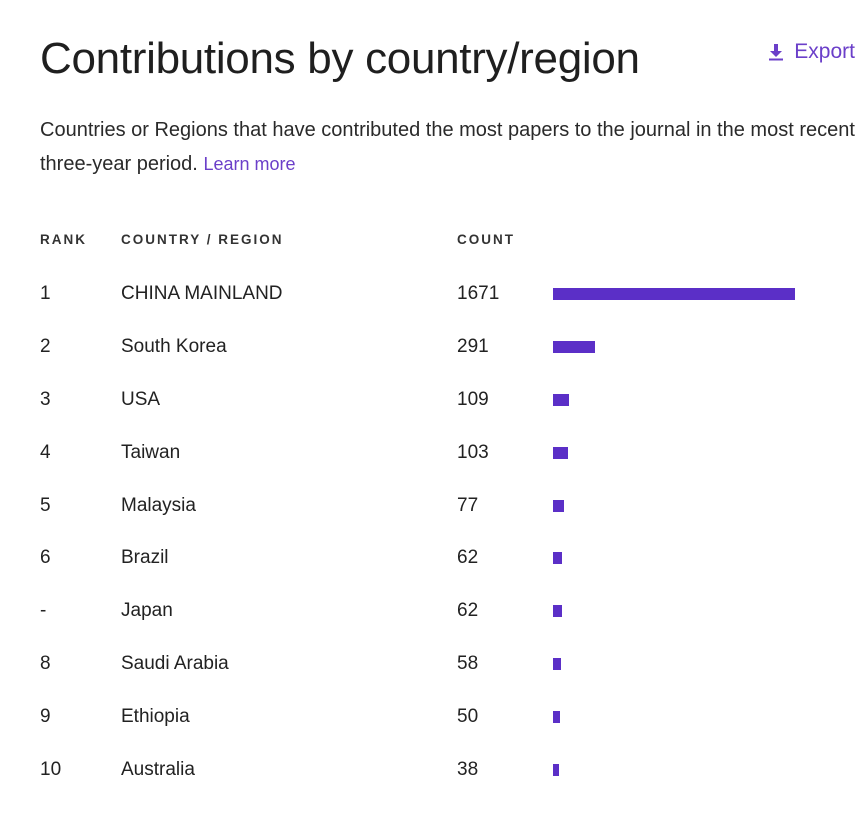  Describe the element at coordinates (473, 347) in the screenshot. I see `count-cell: 291` at that location.